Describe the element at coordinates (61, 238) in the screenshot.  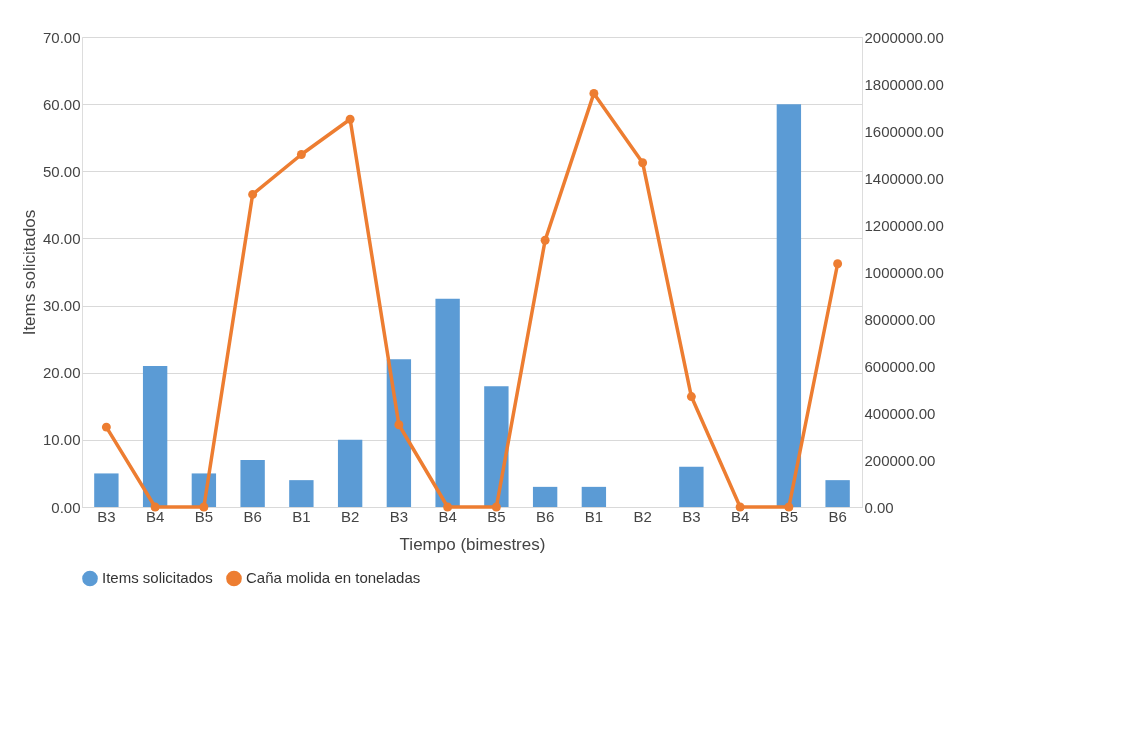
I see `y-tick-label: 40.00` at that location.